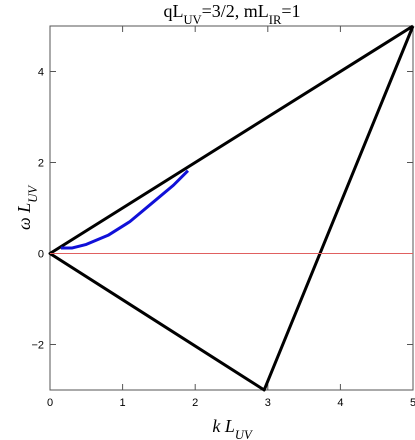 This screenshot has height=440, width=415. I want to click on x-tick-label: 1, so click(123, 403).